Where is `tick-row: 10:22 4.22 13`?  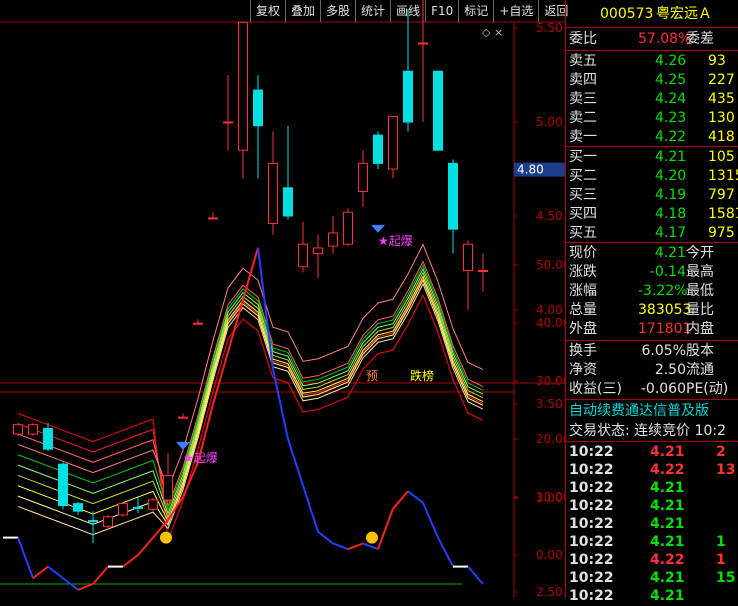
tick-row: 10:22 4.22 13 is located at coordinates (652, 470).